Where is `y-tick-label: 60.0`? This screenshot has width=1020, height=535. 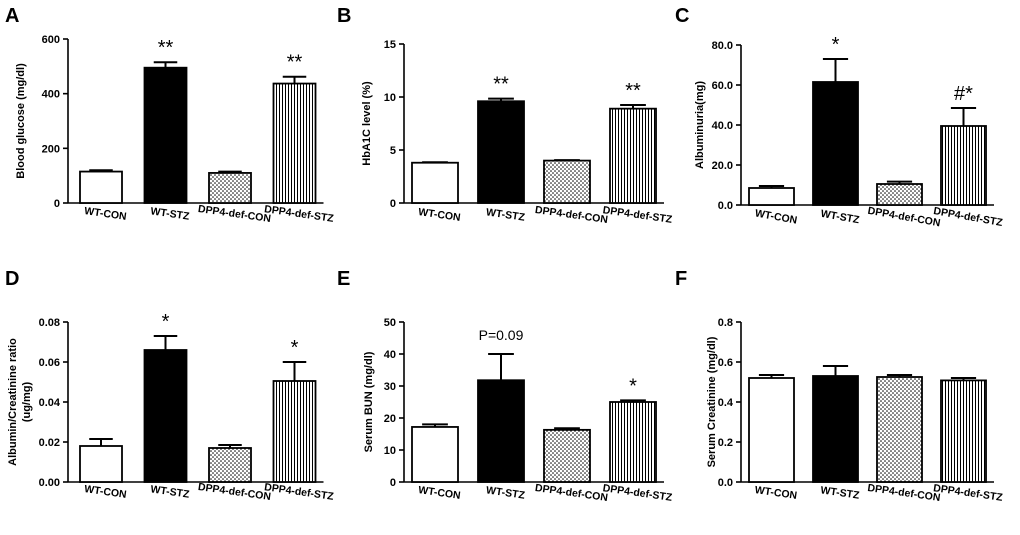 y-tick-label: 60.0 is located at coordinates (722, 86).